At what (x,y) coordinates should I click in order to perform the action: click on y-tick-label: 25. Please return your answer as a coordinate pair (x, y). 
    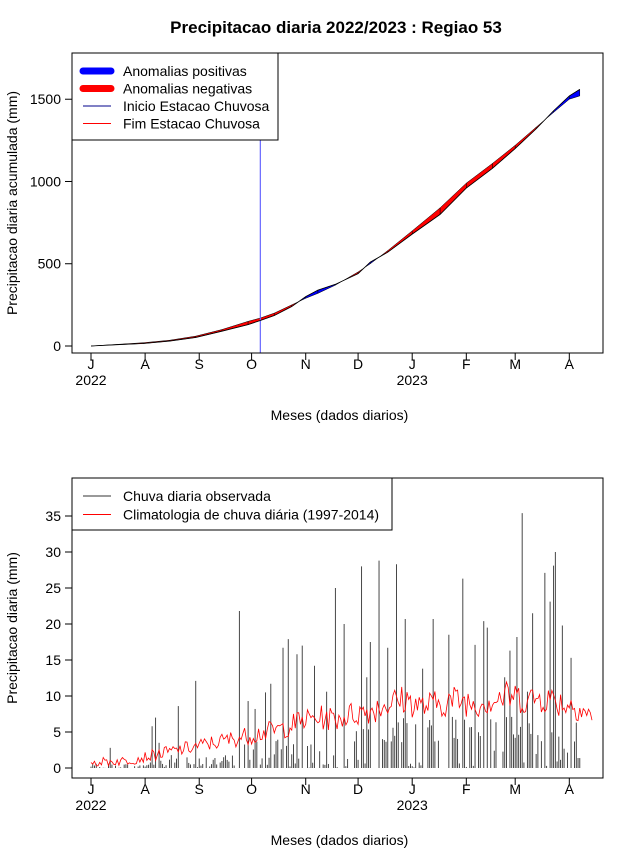
    Looking at the image, I should click on (53, 588).